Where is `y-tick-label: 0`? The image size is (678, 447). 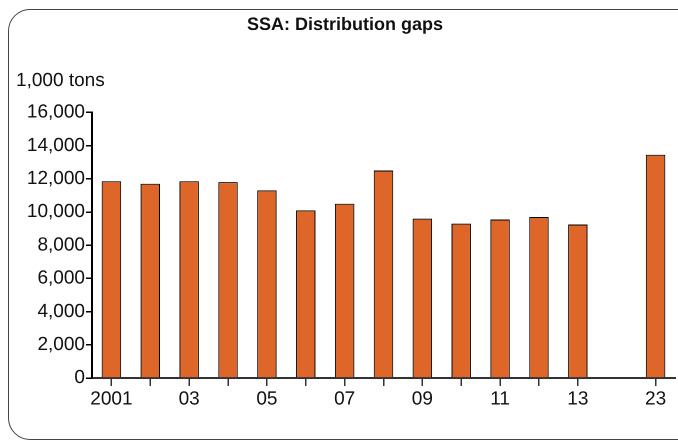 y-tick-label: 0 is located at coordinates (79, 377).